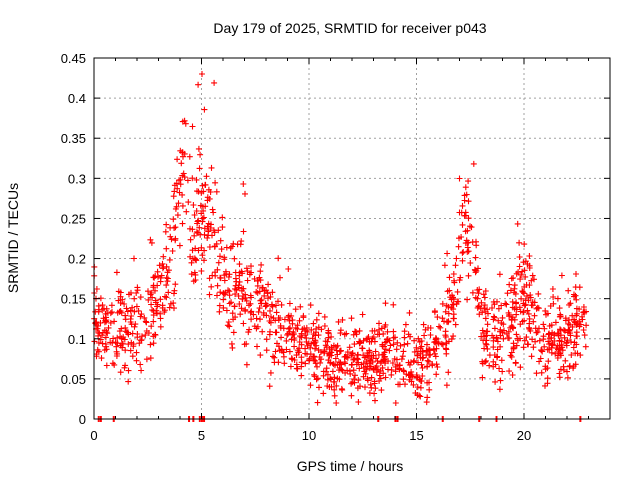 The width and height of the screenshot is (640, 480). I want to click on x-tick-label: 10, so click(309, 435).